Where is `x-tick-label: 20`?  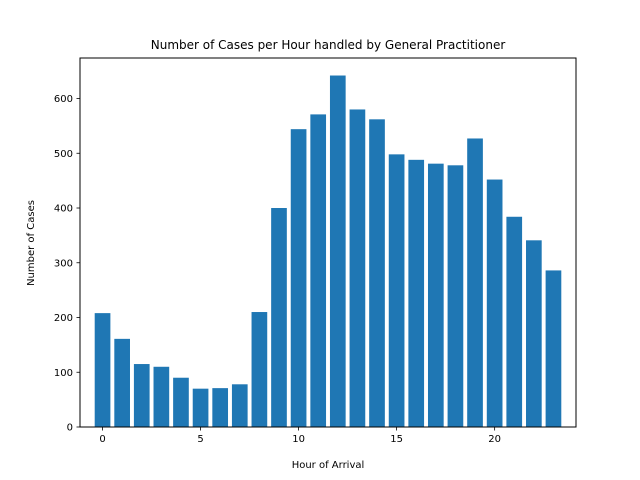 x-tick-label: 20 is located at coordinates (494, 439).